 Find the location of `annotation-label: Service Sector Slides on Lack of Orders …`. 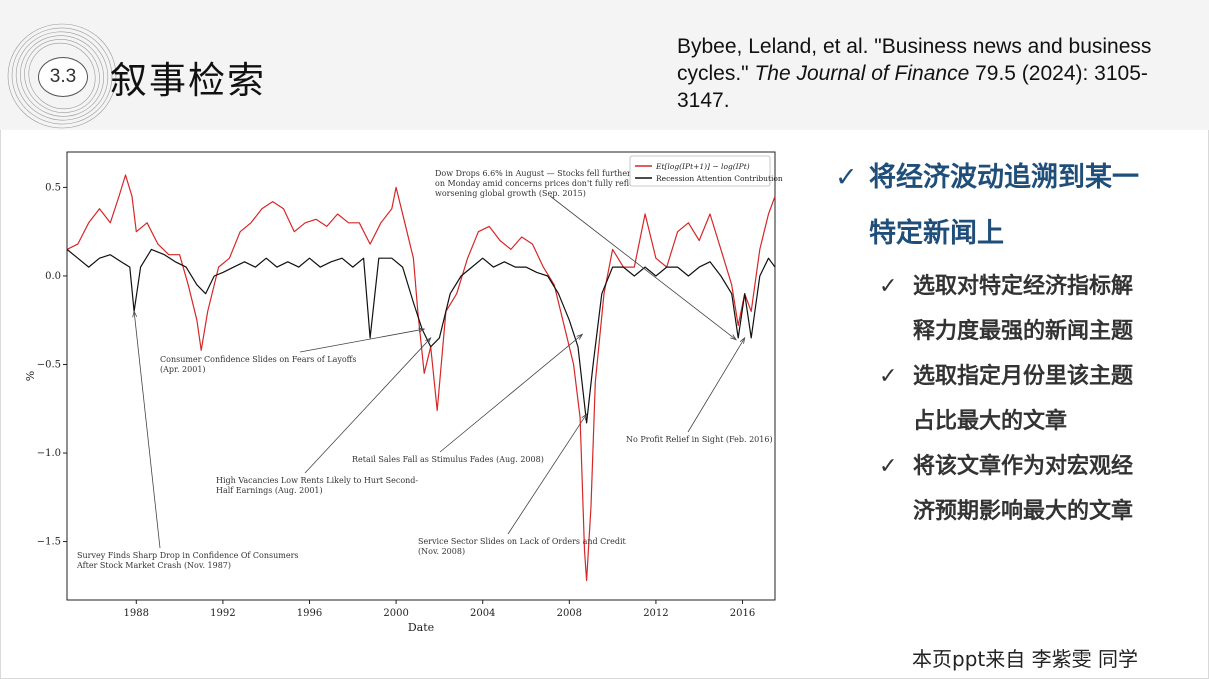

annotation-label: Service Sector Slides on Lack of Orders … is located at coordinates (522, 541).